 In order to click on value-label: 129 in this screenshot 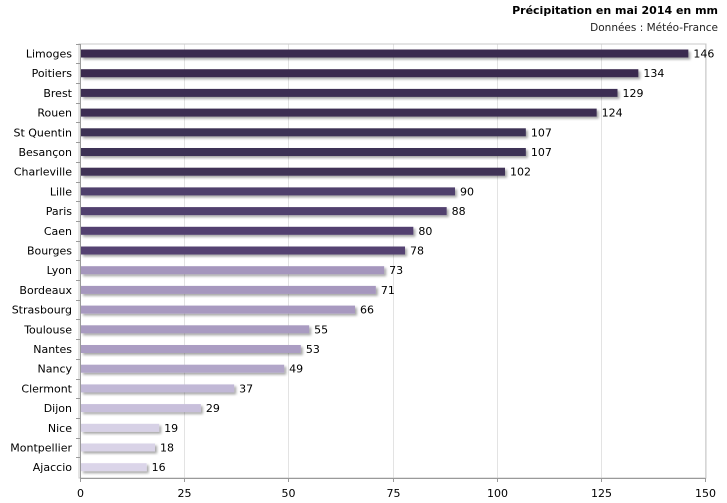, I will do `click(633, 93)`.